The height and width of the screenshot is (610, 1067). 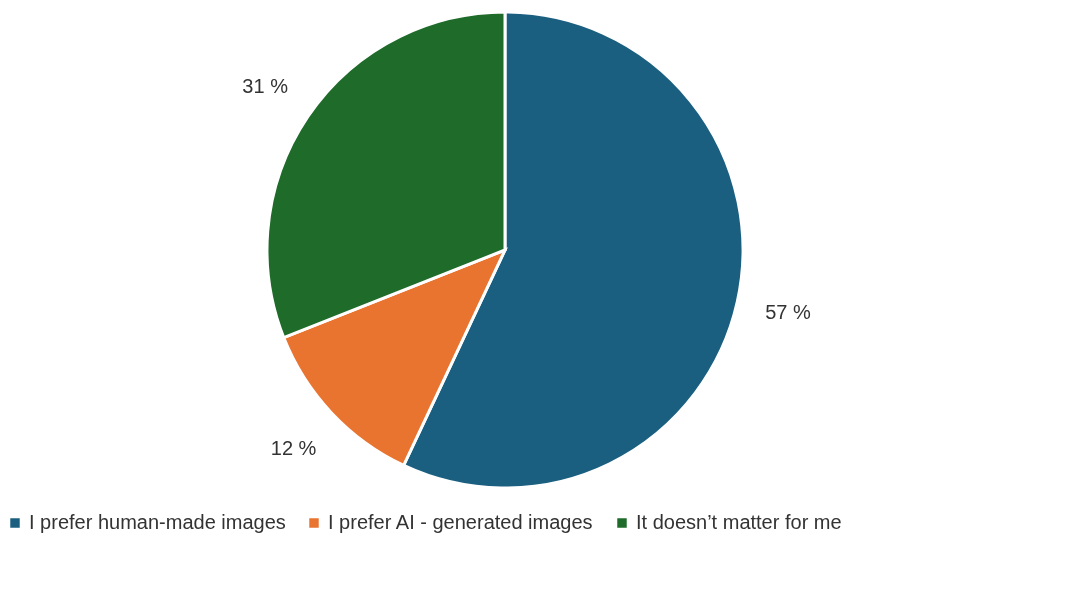 I want to click on data-label: 57 %, so click(x=788, y=312).